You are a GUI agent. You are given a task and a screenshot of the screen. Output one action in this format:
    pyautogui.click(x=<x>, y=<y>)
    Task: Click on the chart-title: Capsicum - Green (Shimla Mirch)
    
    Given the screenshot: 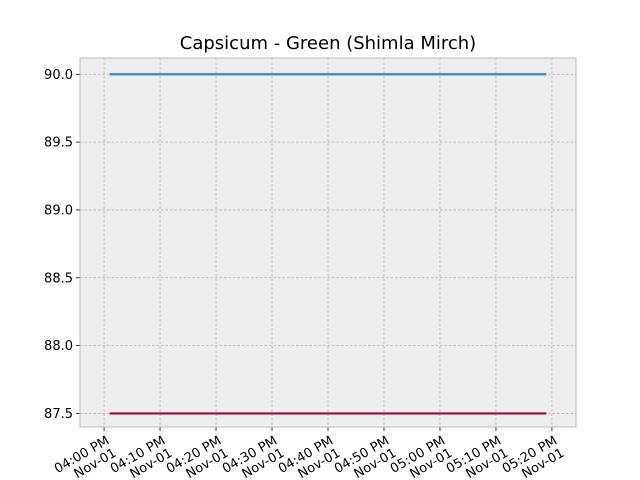 What is the action you would take?
    pyautogui.click(x=328, y=43)
    